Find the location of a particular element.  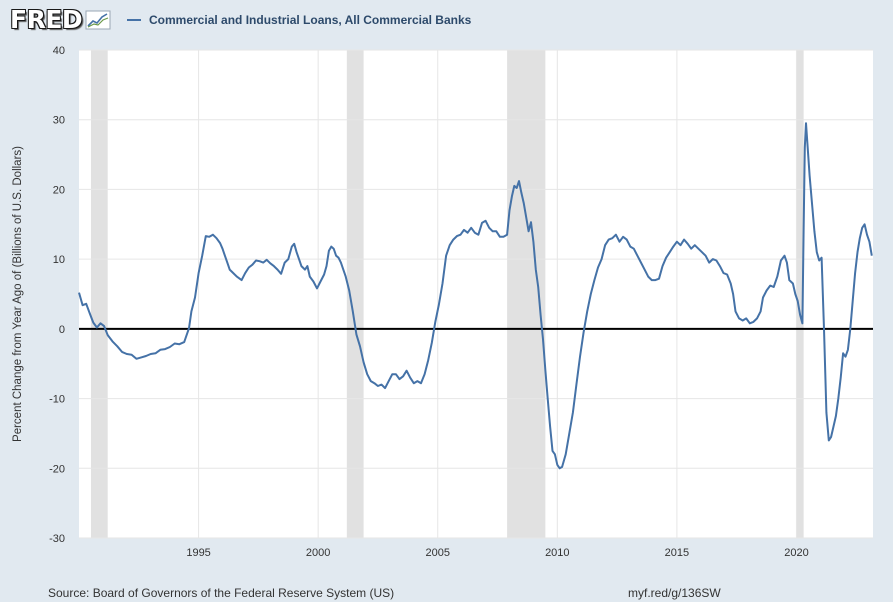

x-tick-label: 2020 is located at coordinates (796, 553).